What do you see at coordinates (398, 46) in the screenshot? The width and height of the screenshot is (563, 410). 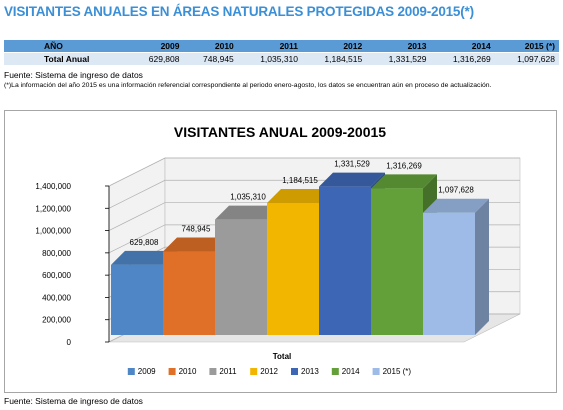 I see `table-header-cell: 2013` at bounding box center [398, 46].